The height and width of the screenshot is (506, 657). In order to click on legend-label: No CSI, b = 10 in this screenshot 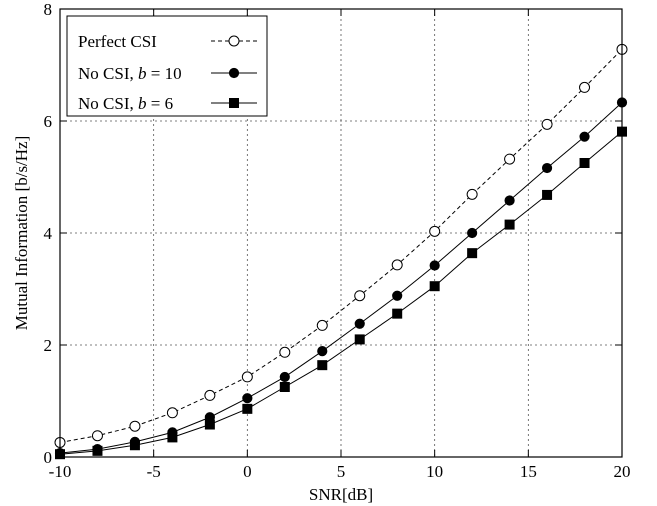, I will do `click(130, 73)`.